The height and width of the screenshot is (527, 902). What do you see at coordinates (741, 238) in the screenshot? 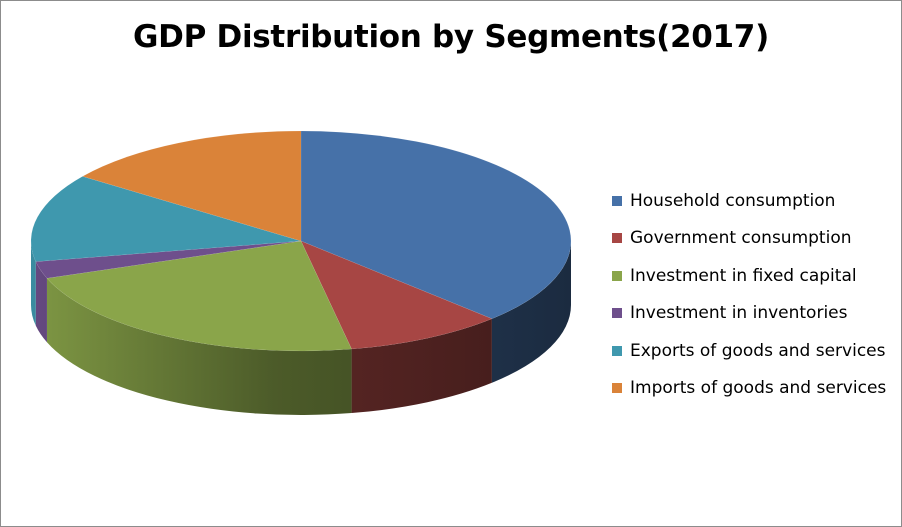
I see `legend-label: Government consumption` at bounding box center [741, 238].